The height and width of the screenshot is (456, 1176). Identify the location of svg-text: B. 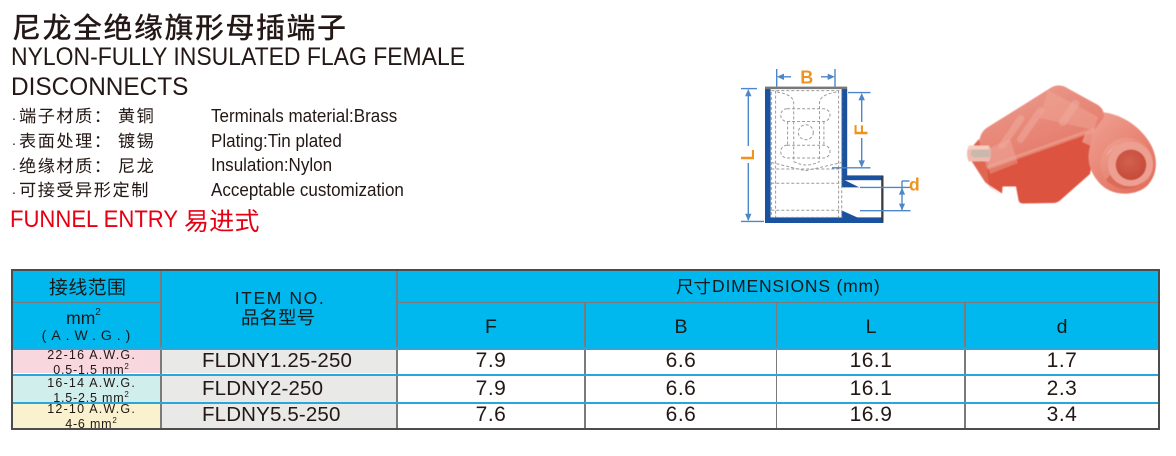
(806, 78).